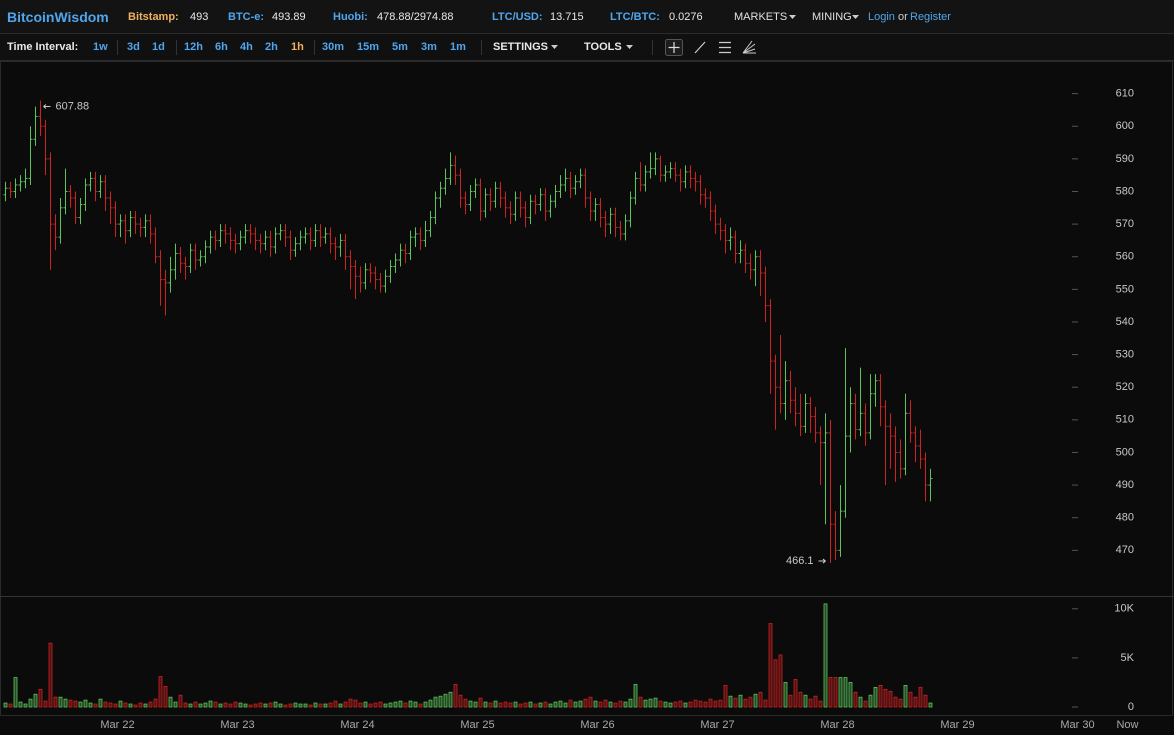  What do you see at coordinates (1125, 420) in the screenshot?
I see `y-tick-label: 510` at bounding box center [1125, 420].